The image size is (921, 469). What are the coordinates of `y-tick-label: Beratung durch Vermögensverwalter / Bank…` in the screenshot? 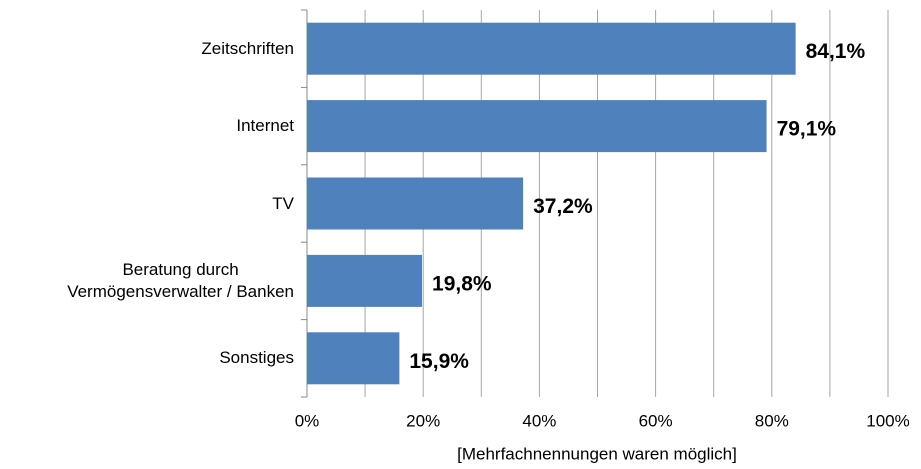 It's located at (180, 280).